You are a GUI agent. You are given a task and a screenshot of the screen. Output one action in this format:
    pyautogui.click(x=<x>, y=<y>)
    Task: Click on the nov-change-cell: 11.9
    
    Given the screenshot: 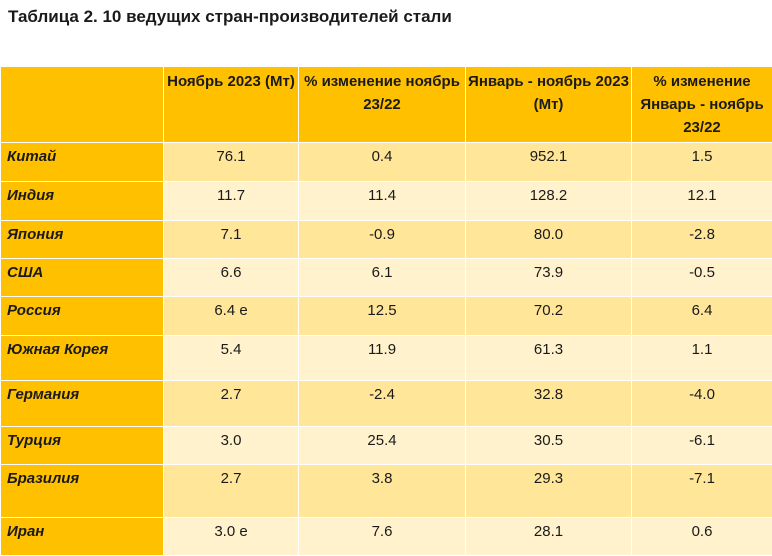 What is the action you would take?
    pyautogui.click(x=382, y=358)
    